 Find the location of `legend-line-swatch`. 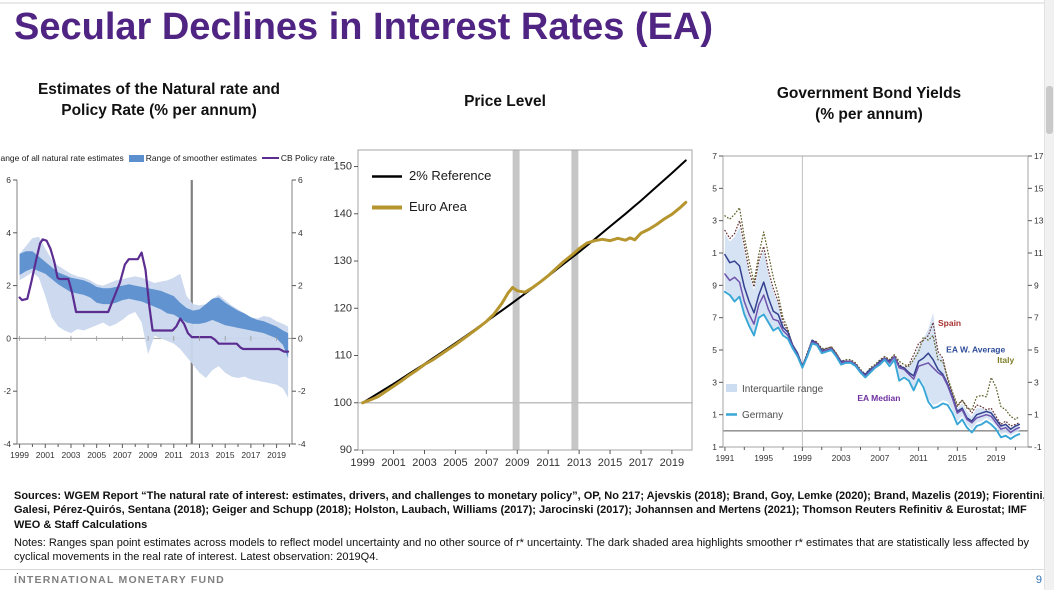

legend-line-swatch is located at coordinates (270, 158).